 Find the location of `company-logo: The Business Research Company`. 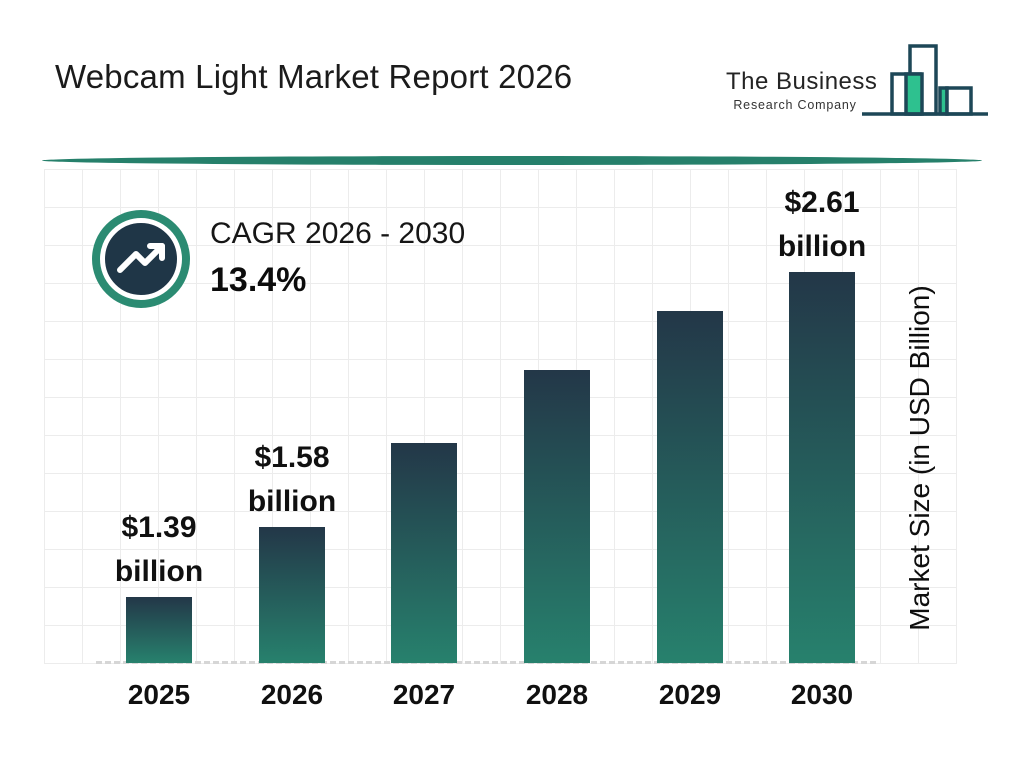

company-logo: The Business Research Company is located at coordinates (860, 82).